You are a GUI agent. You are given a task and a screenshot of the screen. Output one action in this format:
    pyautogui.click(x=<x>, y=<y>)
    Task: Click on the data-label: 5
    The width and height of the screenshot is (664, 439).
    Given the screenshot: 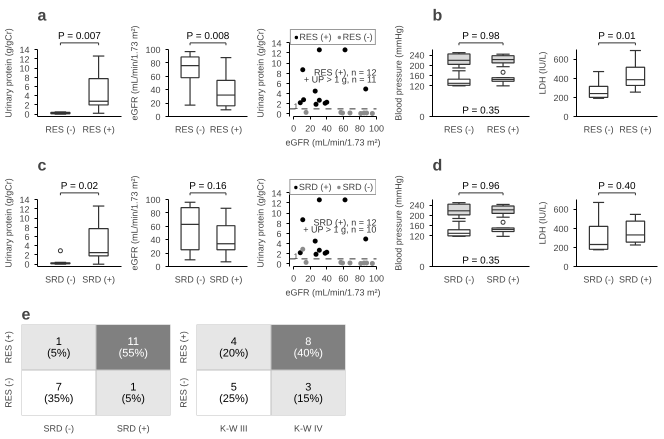 What is the action you would take?
    pyautogui.click(x=233, y=387)
    